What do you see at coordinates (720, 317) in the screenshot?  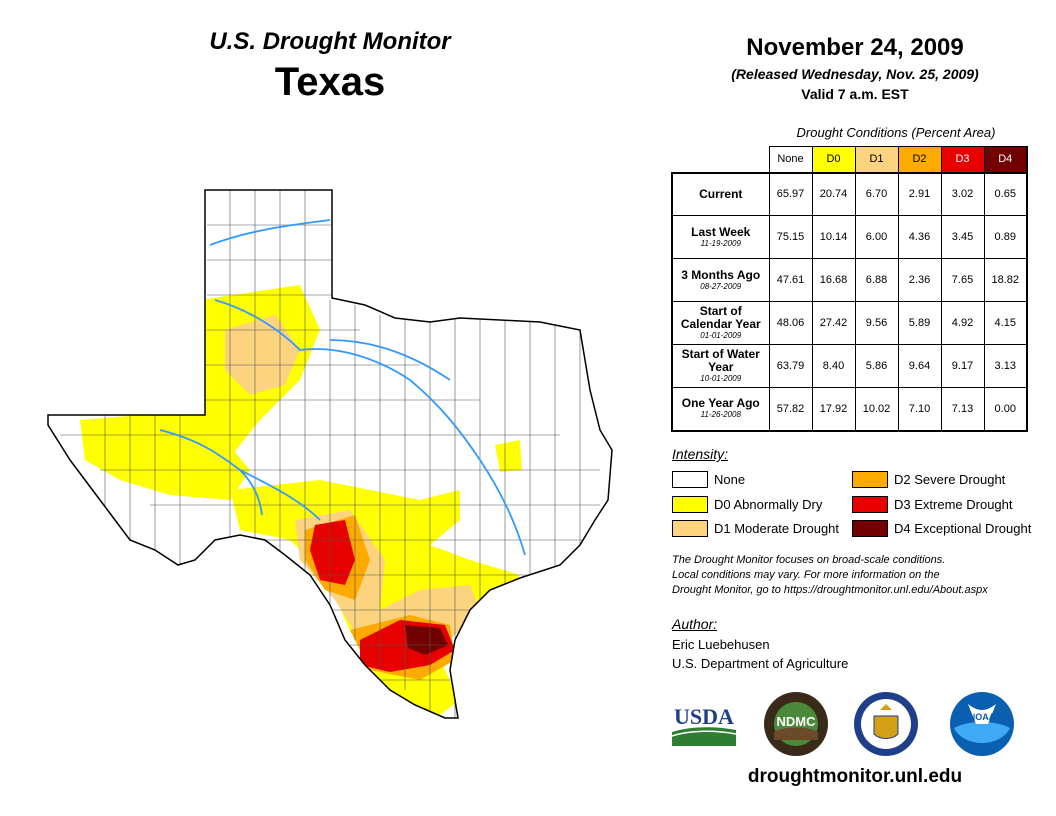 I see `row-label-text: Start of Calendar Year` at bounding box center [720, 317].